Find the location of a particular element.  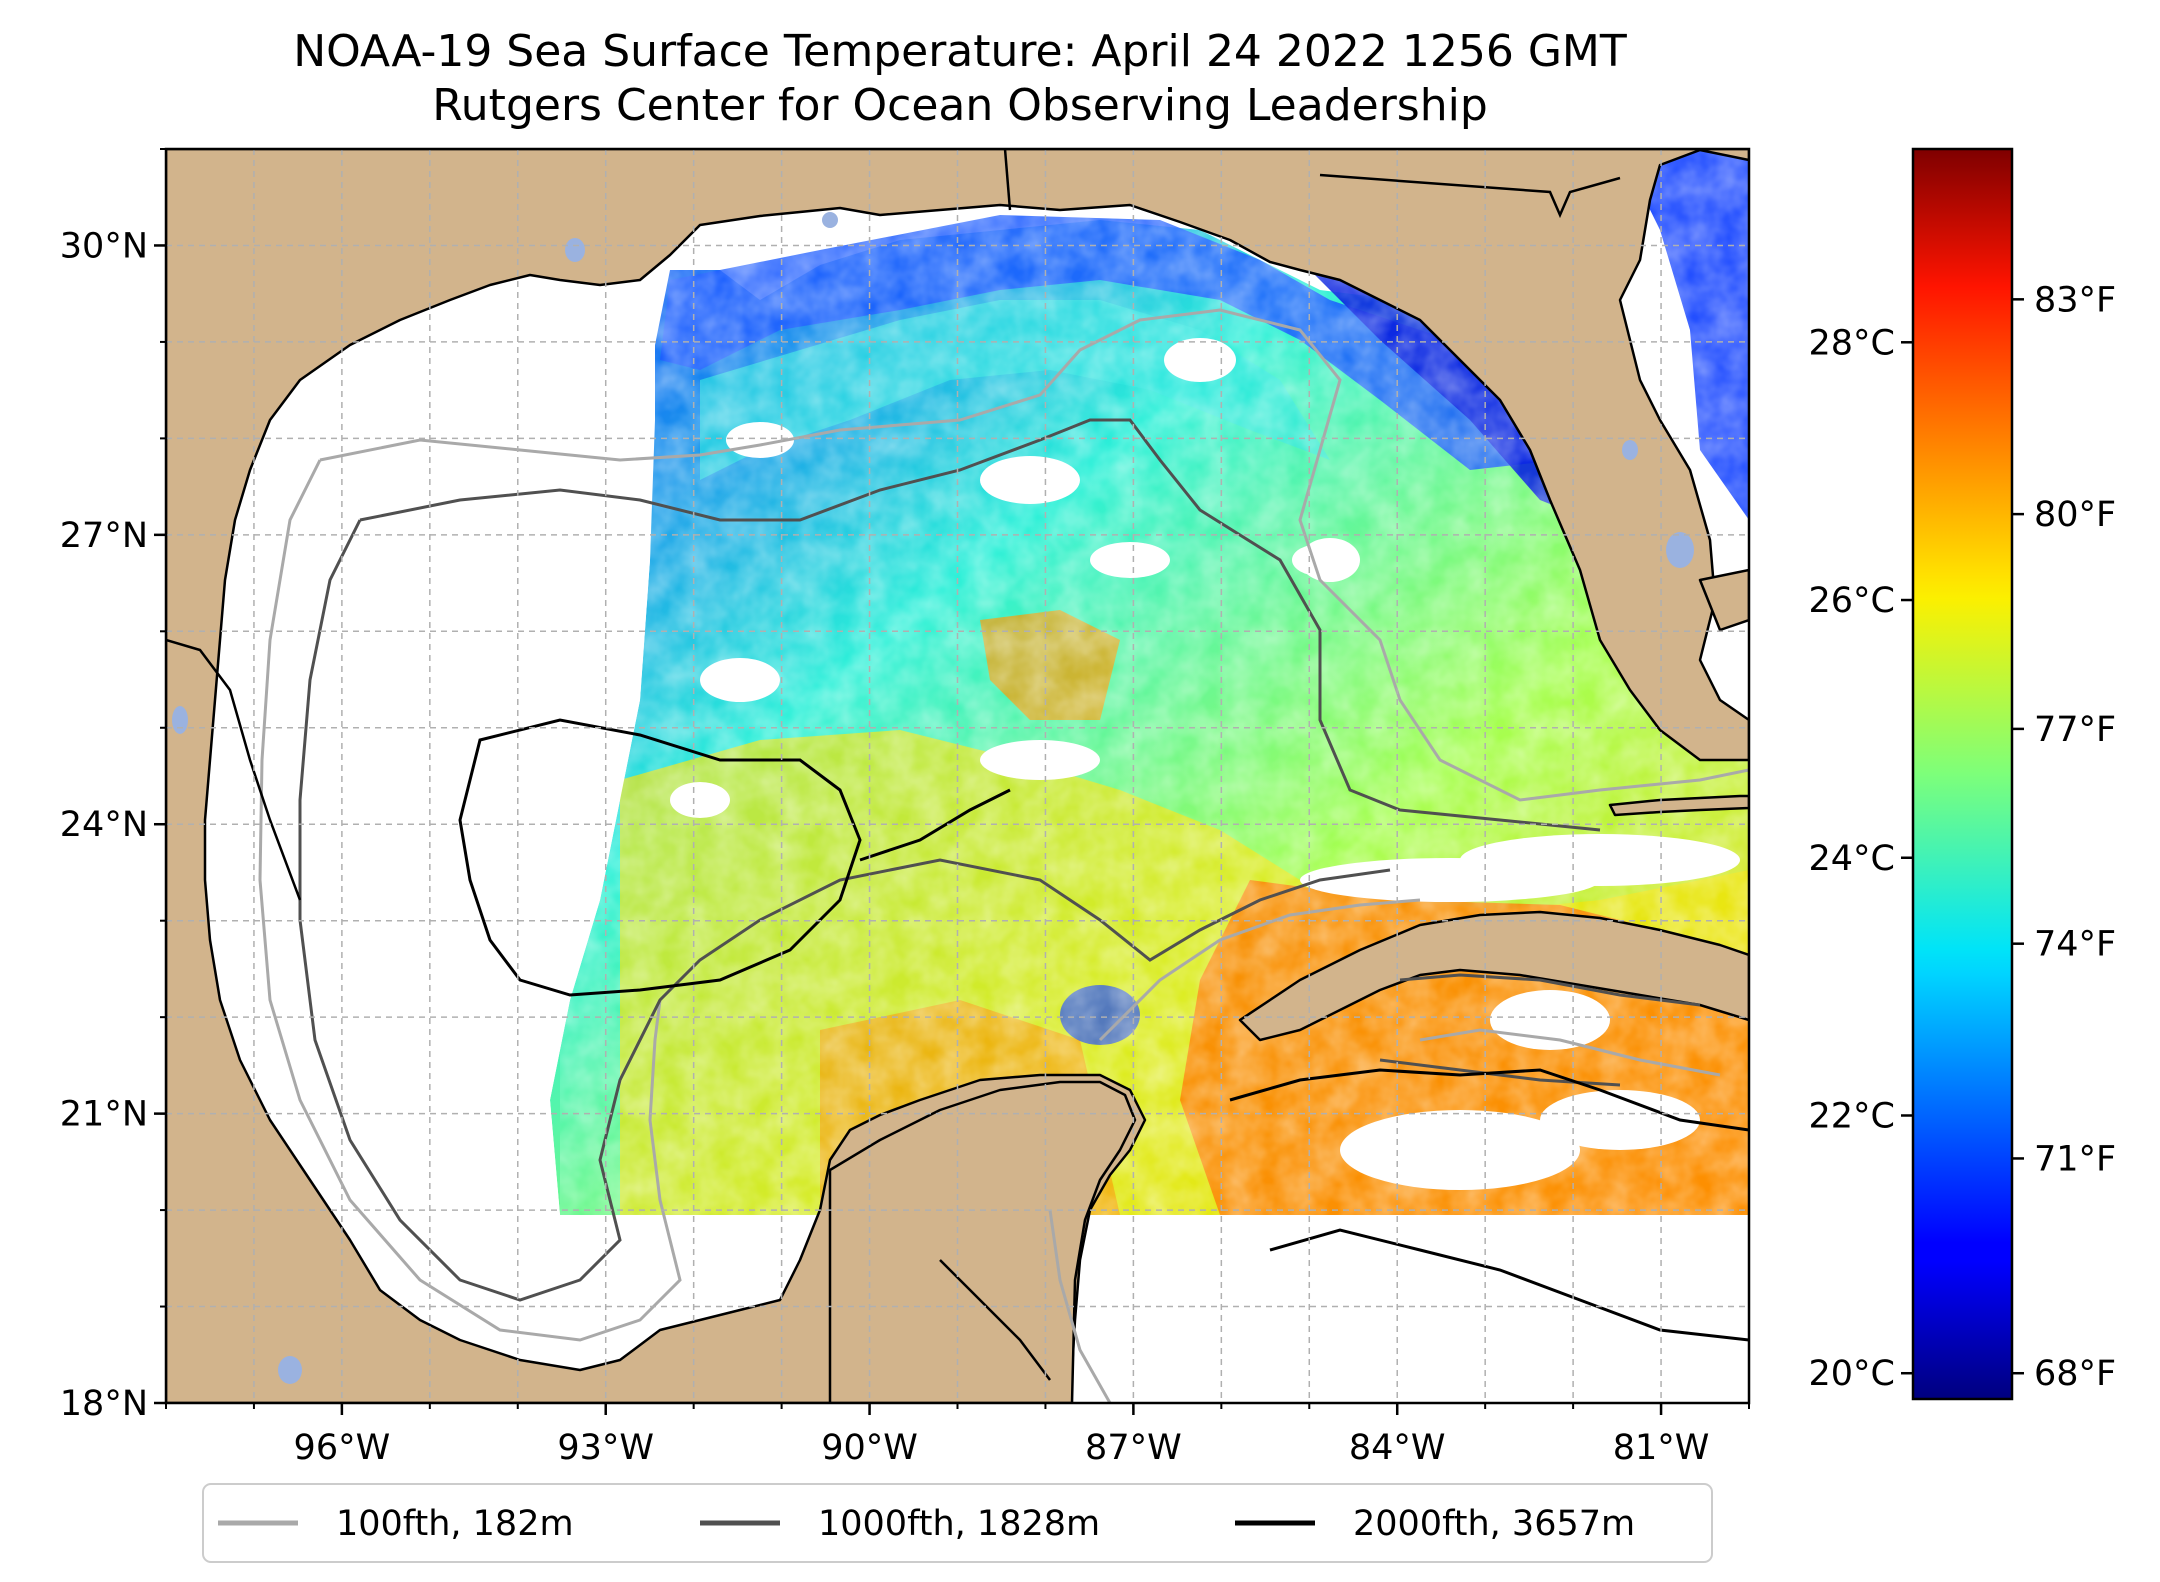

colorbar-celsius-label: 26°C is located at coordinates (1852, 601).